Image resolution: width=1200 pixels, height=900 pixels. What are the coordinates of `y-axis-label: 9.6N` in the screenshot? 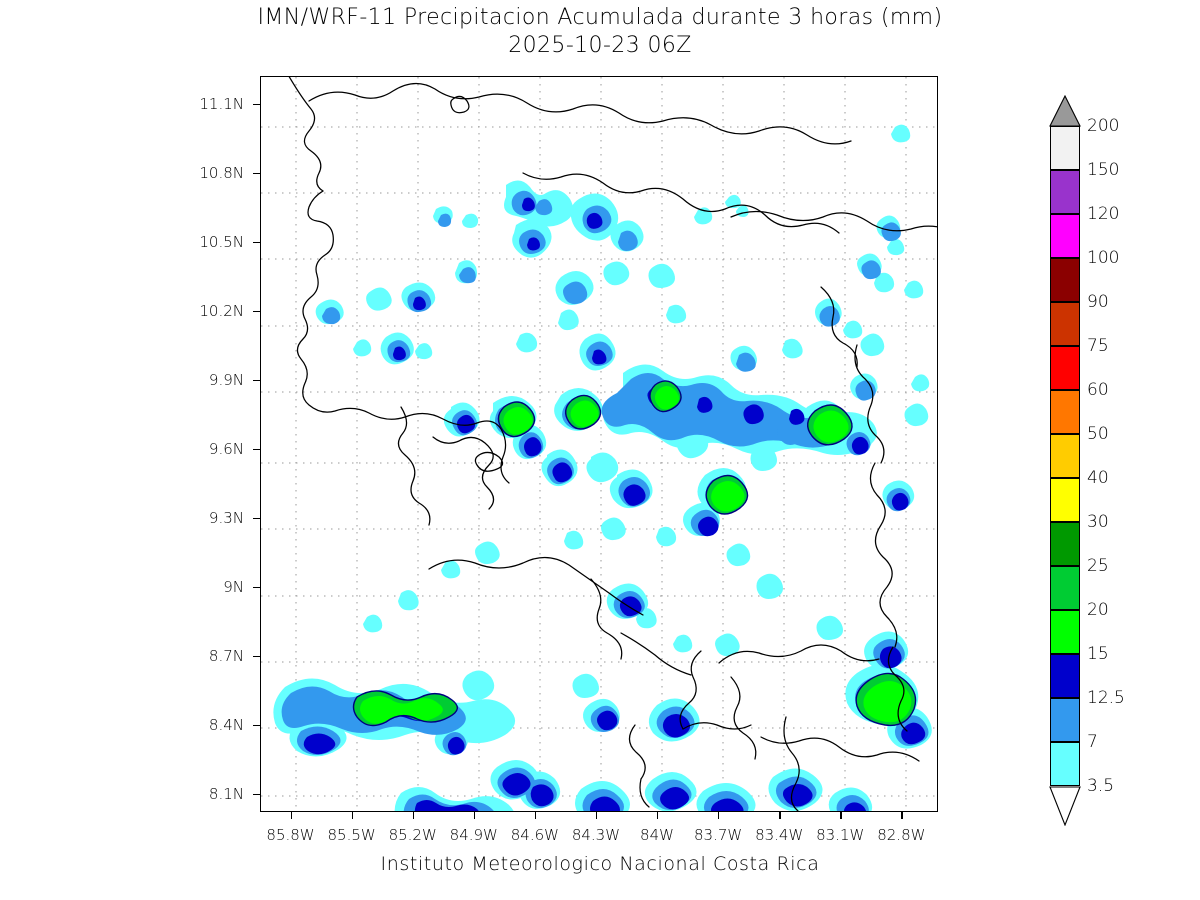 It's located at (226, 448).